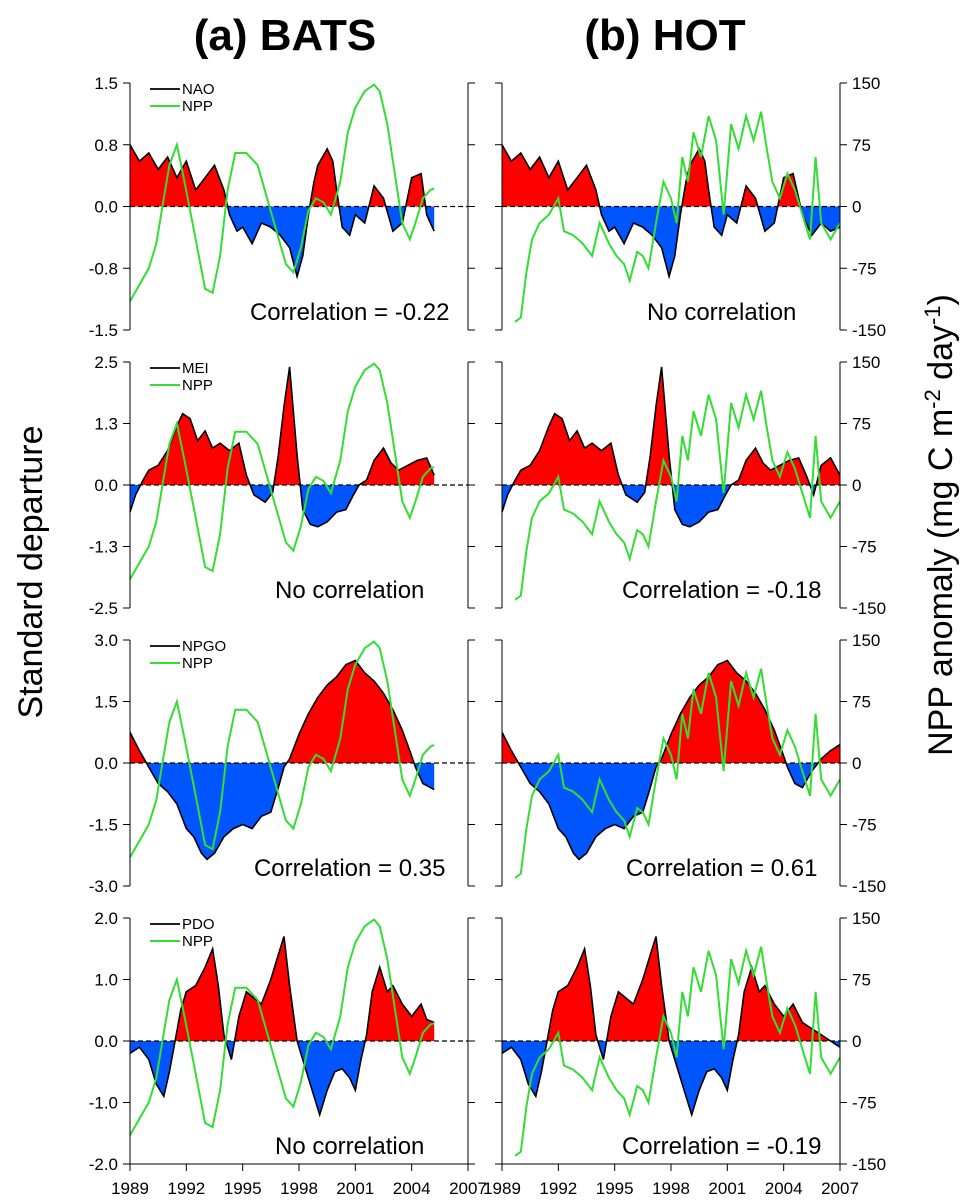  Describe the element at coordinates (195, 368) in the screenshot. I see `legend-index-label: MEI` at that location.